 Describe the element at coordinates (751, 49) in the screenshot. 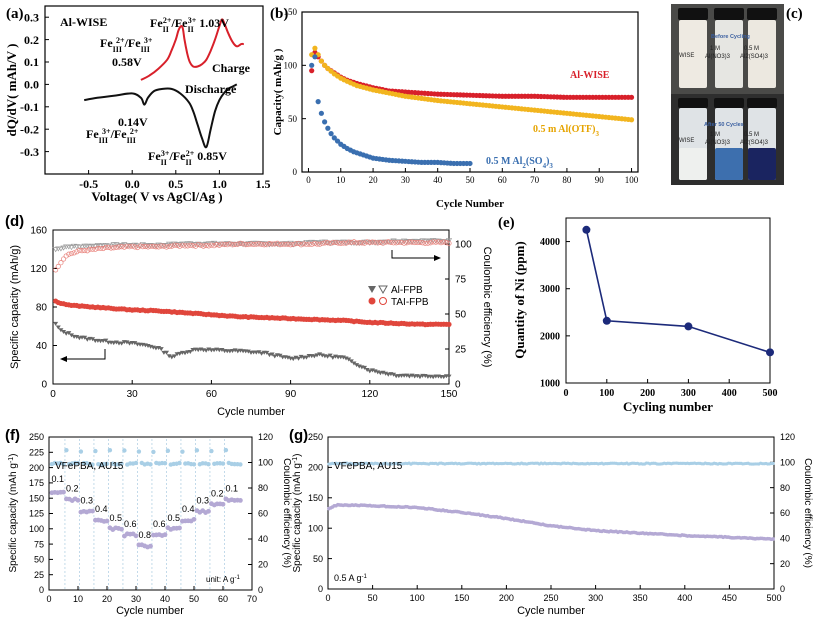

I see `vial-label-05m-top: 0.5 M` at that location.